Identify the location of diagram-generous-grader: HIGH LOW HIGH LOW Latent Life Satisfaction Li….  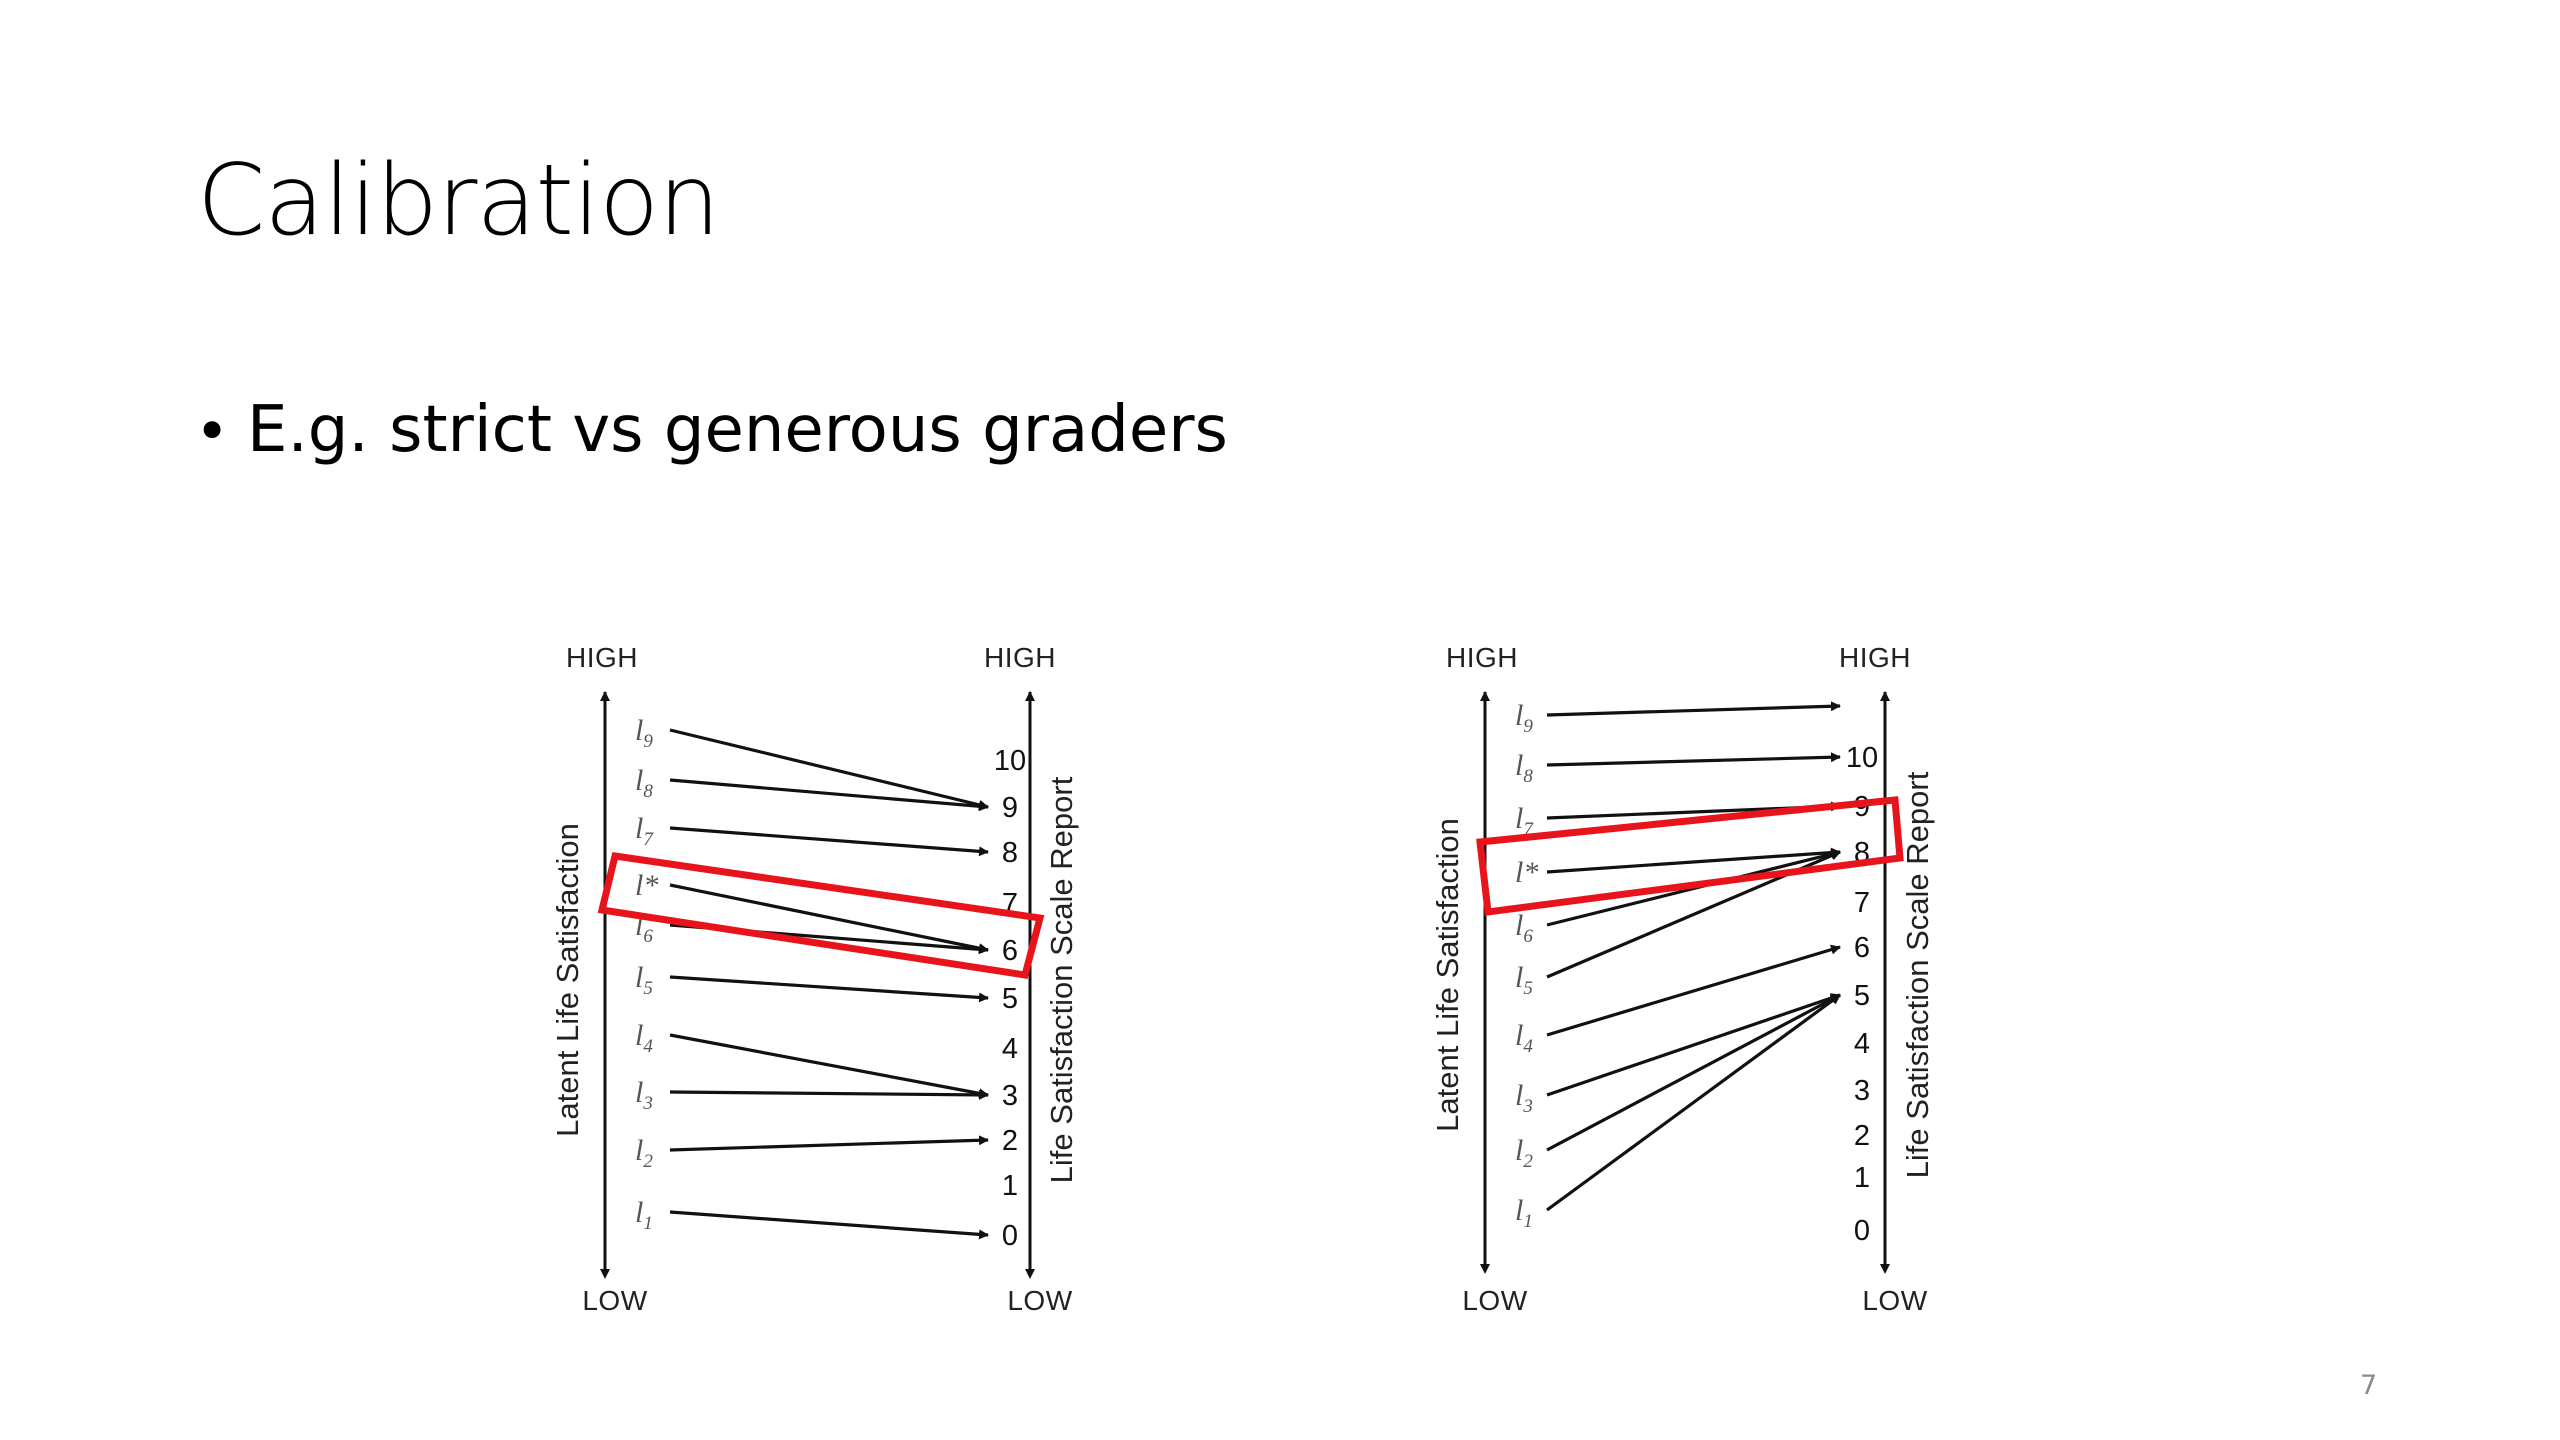
(1700, 970).